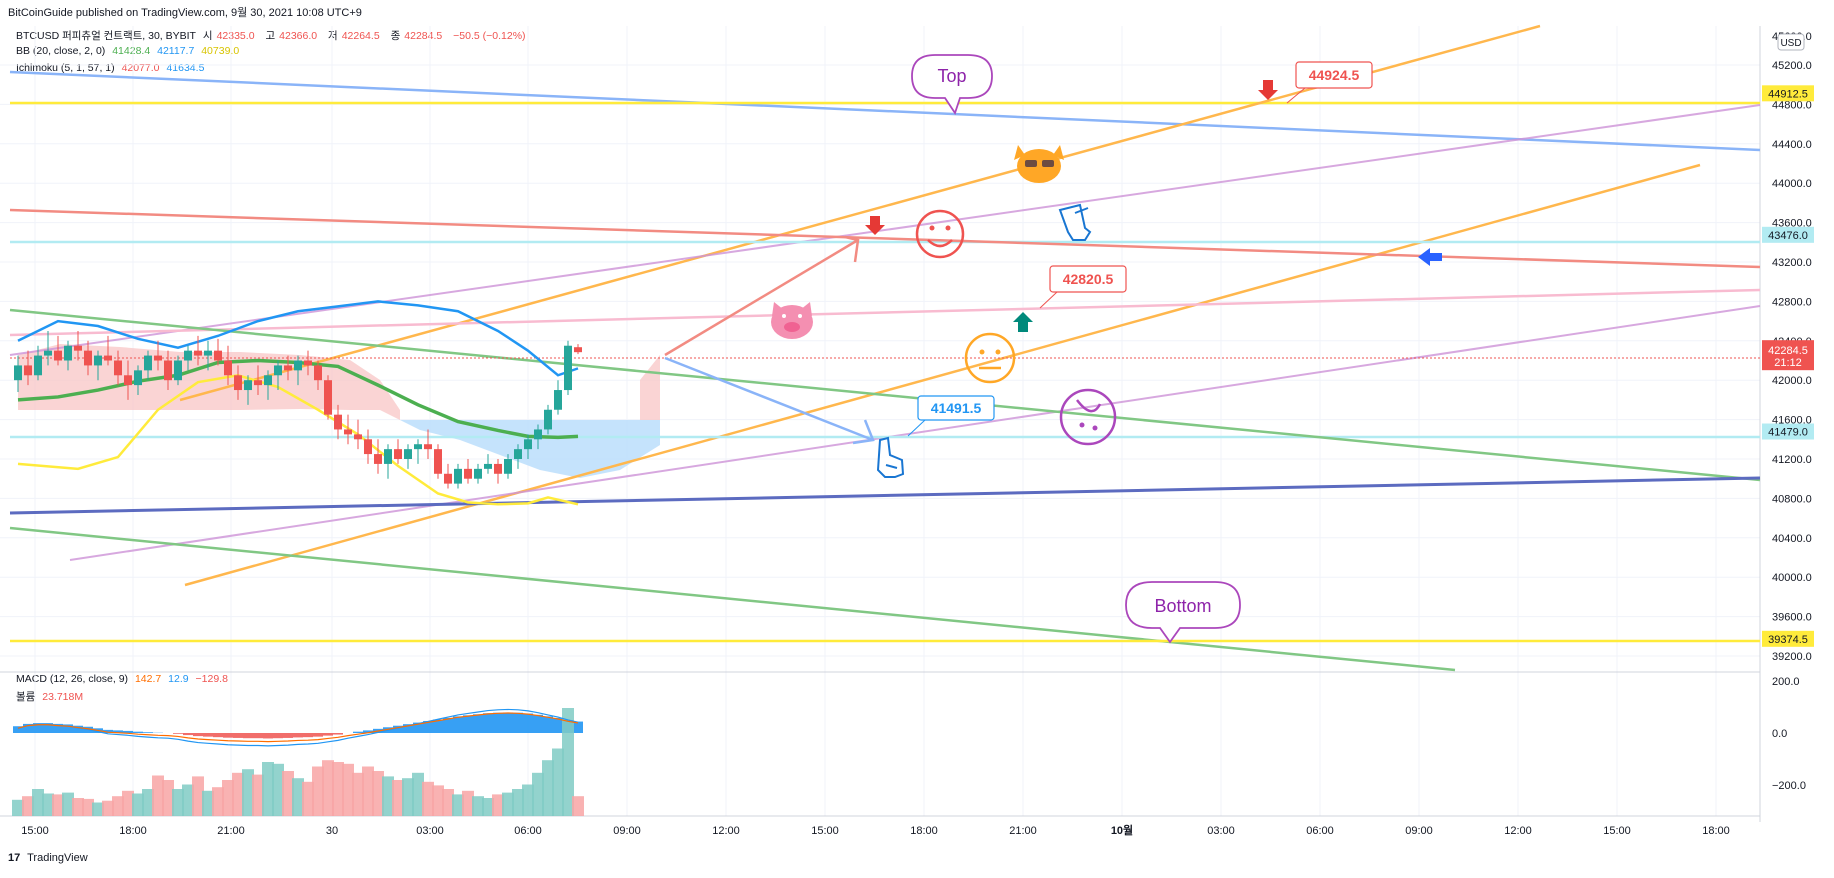  Describe the element at coordinates (1075, 222) in the screenshot. I see `pointing-down-hand-icon` at that location.